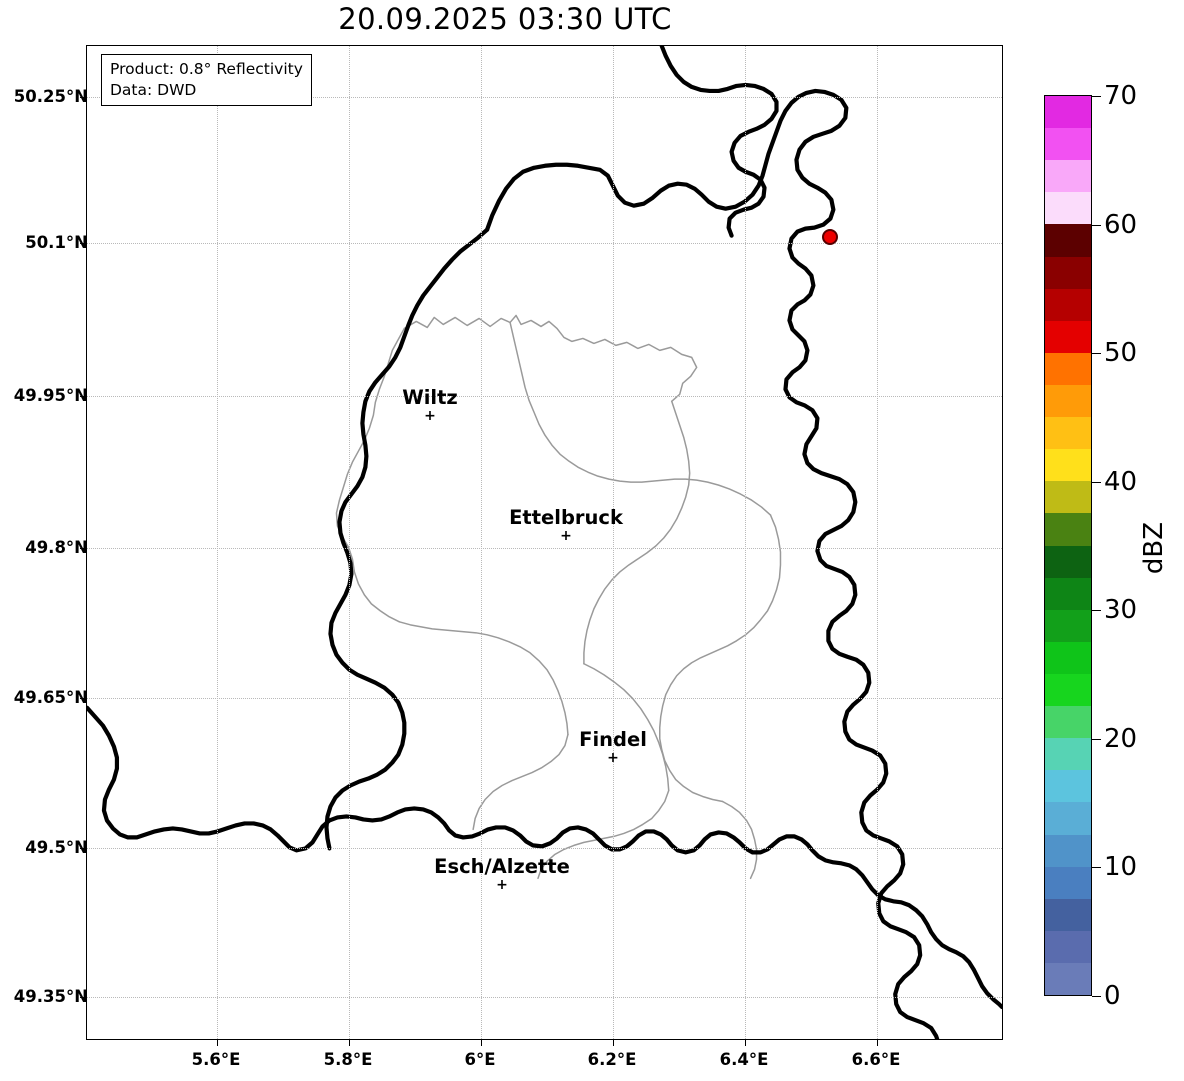 Image resolution: width=1184 pixels, height=1081 pixels. What do you see at coordinates (544, 698) in the screenshot?
I see `gridline-lat-49.65` at bounding box center [544, 698].